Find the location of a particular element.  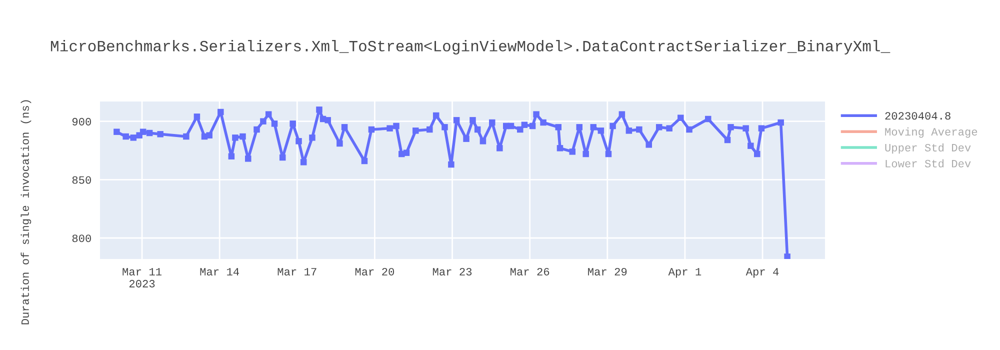

x-tick-label: Mar 23 is located at coordinates (452, 272).